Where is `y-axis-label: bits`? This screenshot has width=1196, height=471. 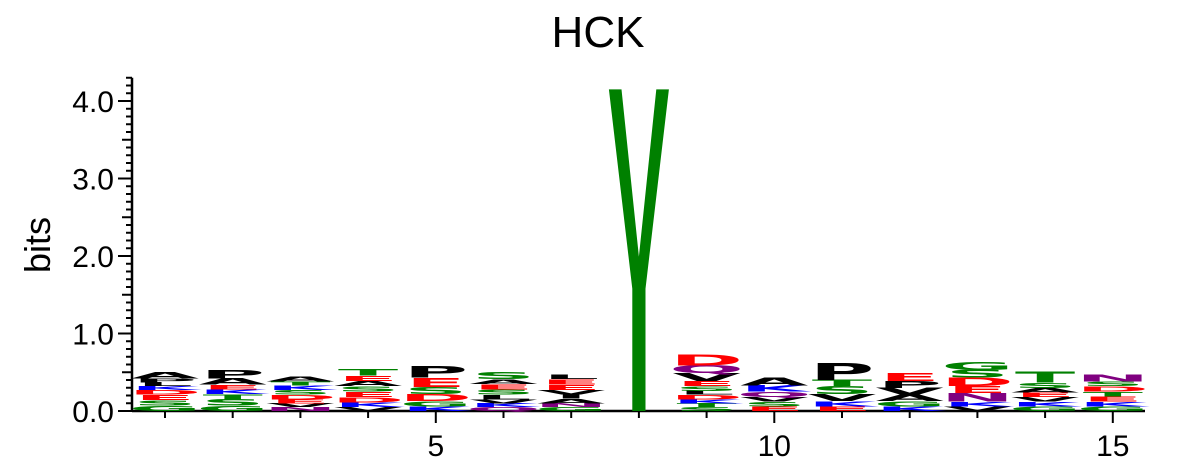 y-axis-label: bits is located at coordinates (37, 245).